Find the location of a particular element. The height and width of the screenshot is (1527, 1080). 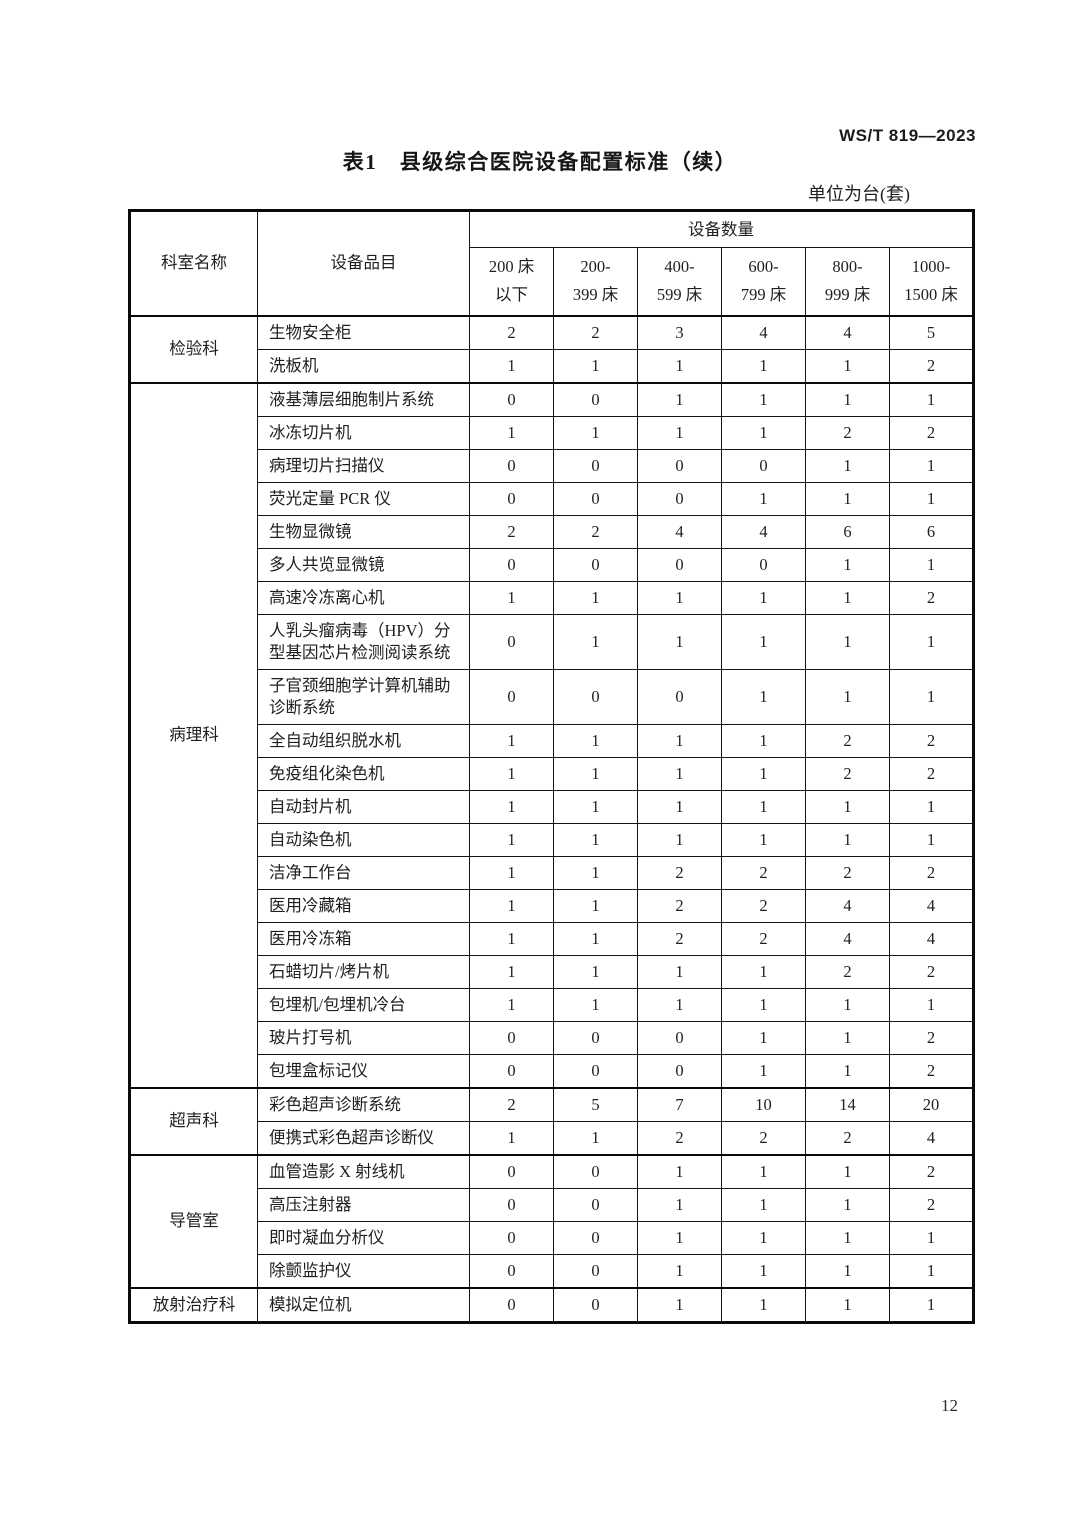

equipment-name-cell: 液基薄层细胞制片系统 is located at coordinates (363, 399).